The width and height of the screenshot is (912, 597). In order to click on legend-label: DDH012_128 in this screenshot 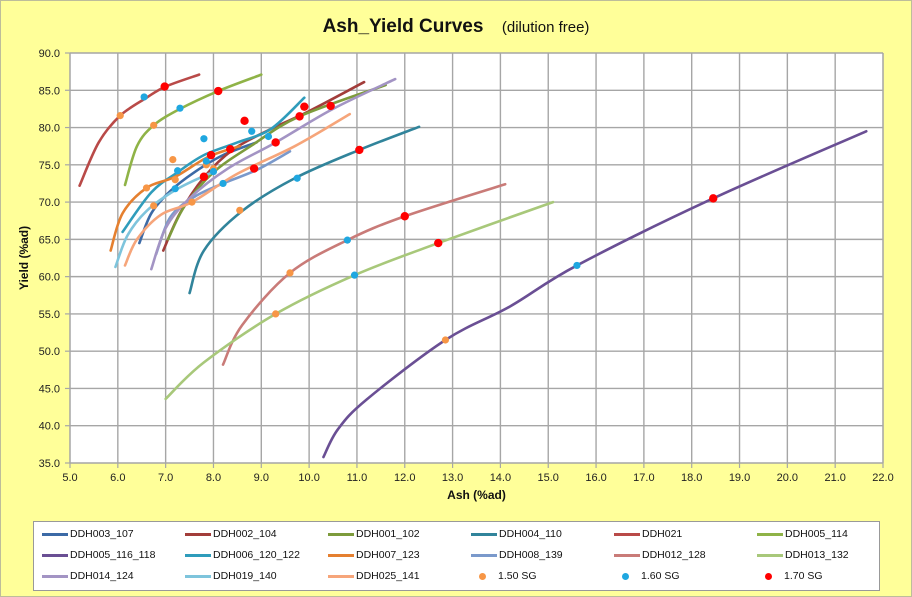, I will do `click(674, 555)`.